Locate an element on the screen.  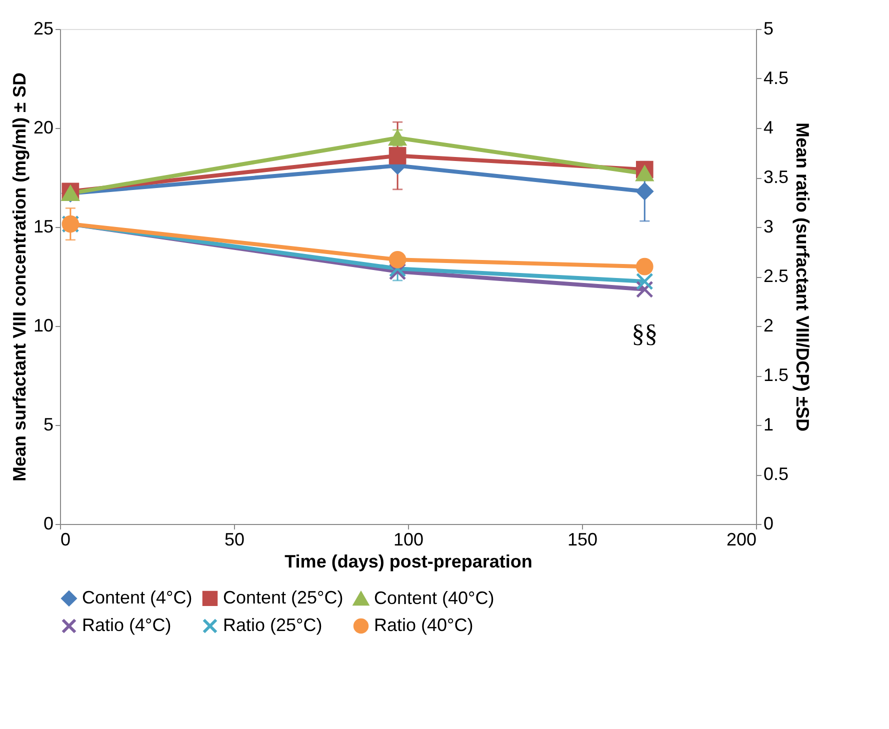
y2-tick-label: 2 is located at coordinates (769, 326).